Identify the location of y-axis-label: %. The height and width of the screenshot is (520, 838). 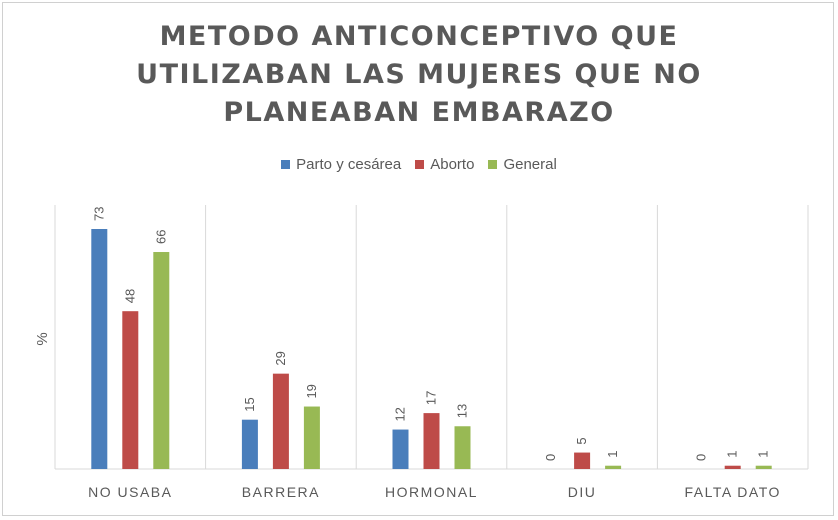
(42, 338).